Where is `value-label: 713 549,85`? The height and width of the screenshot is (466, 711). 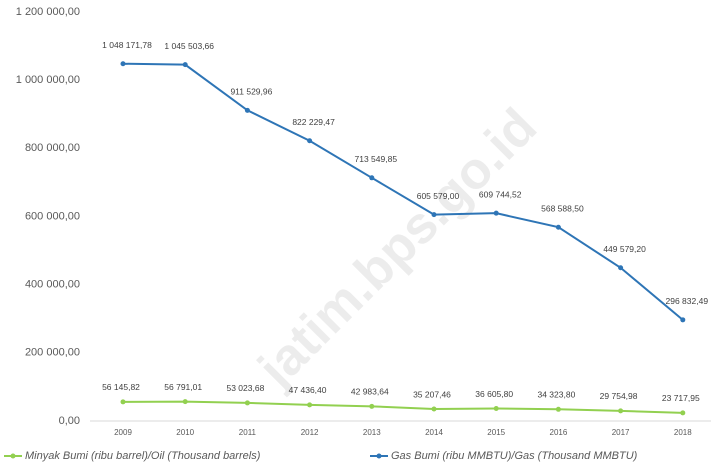
value-label: 713 549,85 is located at coordinates (376, 159).